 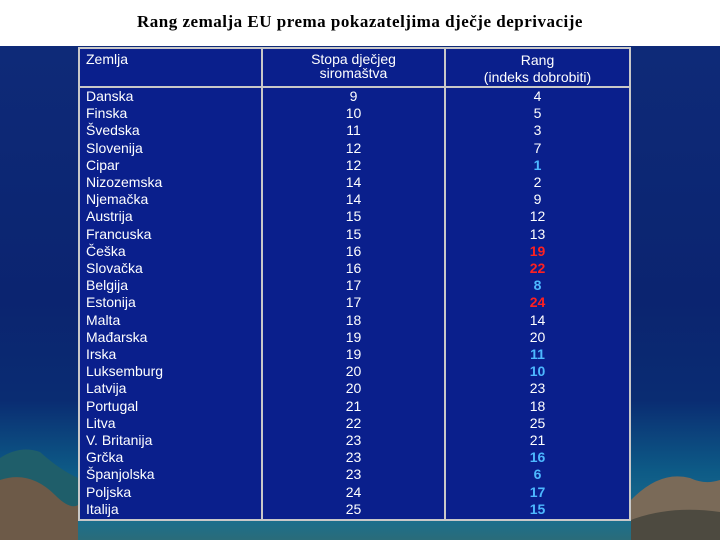 I want to click on rank-cell: 23, so click(x=537, y=388).